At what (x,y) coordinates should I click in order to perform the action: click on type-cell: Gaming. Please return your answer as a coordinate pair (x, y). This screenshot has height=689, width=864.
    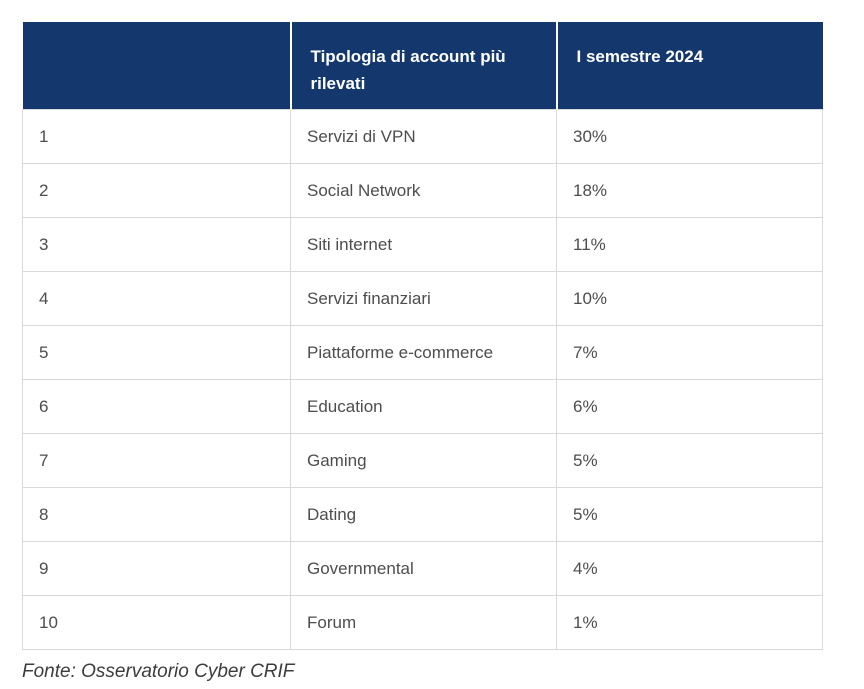
    Looking at the image, I should click on (423, 460).